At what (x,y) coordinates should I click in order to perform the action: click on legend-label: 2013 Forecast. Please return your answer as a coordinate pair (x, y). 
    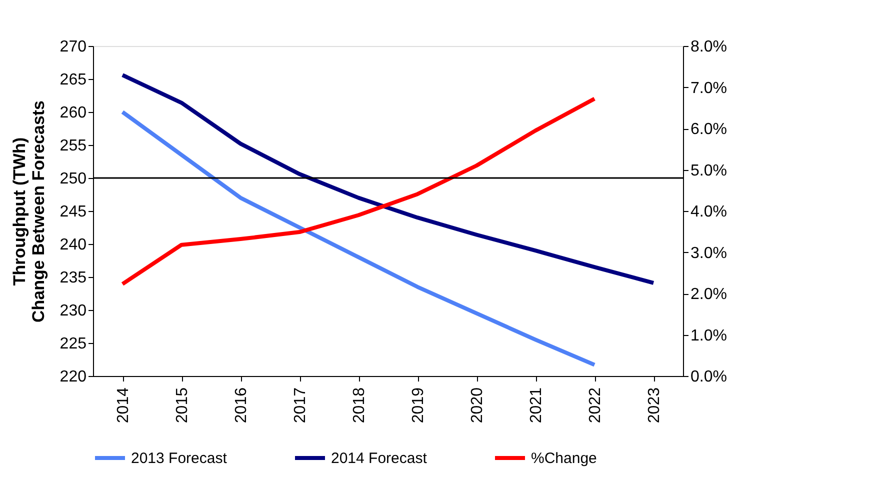
    Looking at the image, I should click on (179, 458).